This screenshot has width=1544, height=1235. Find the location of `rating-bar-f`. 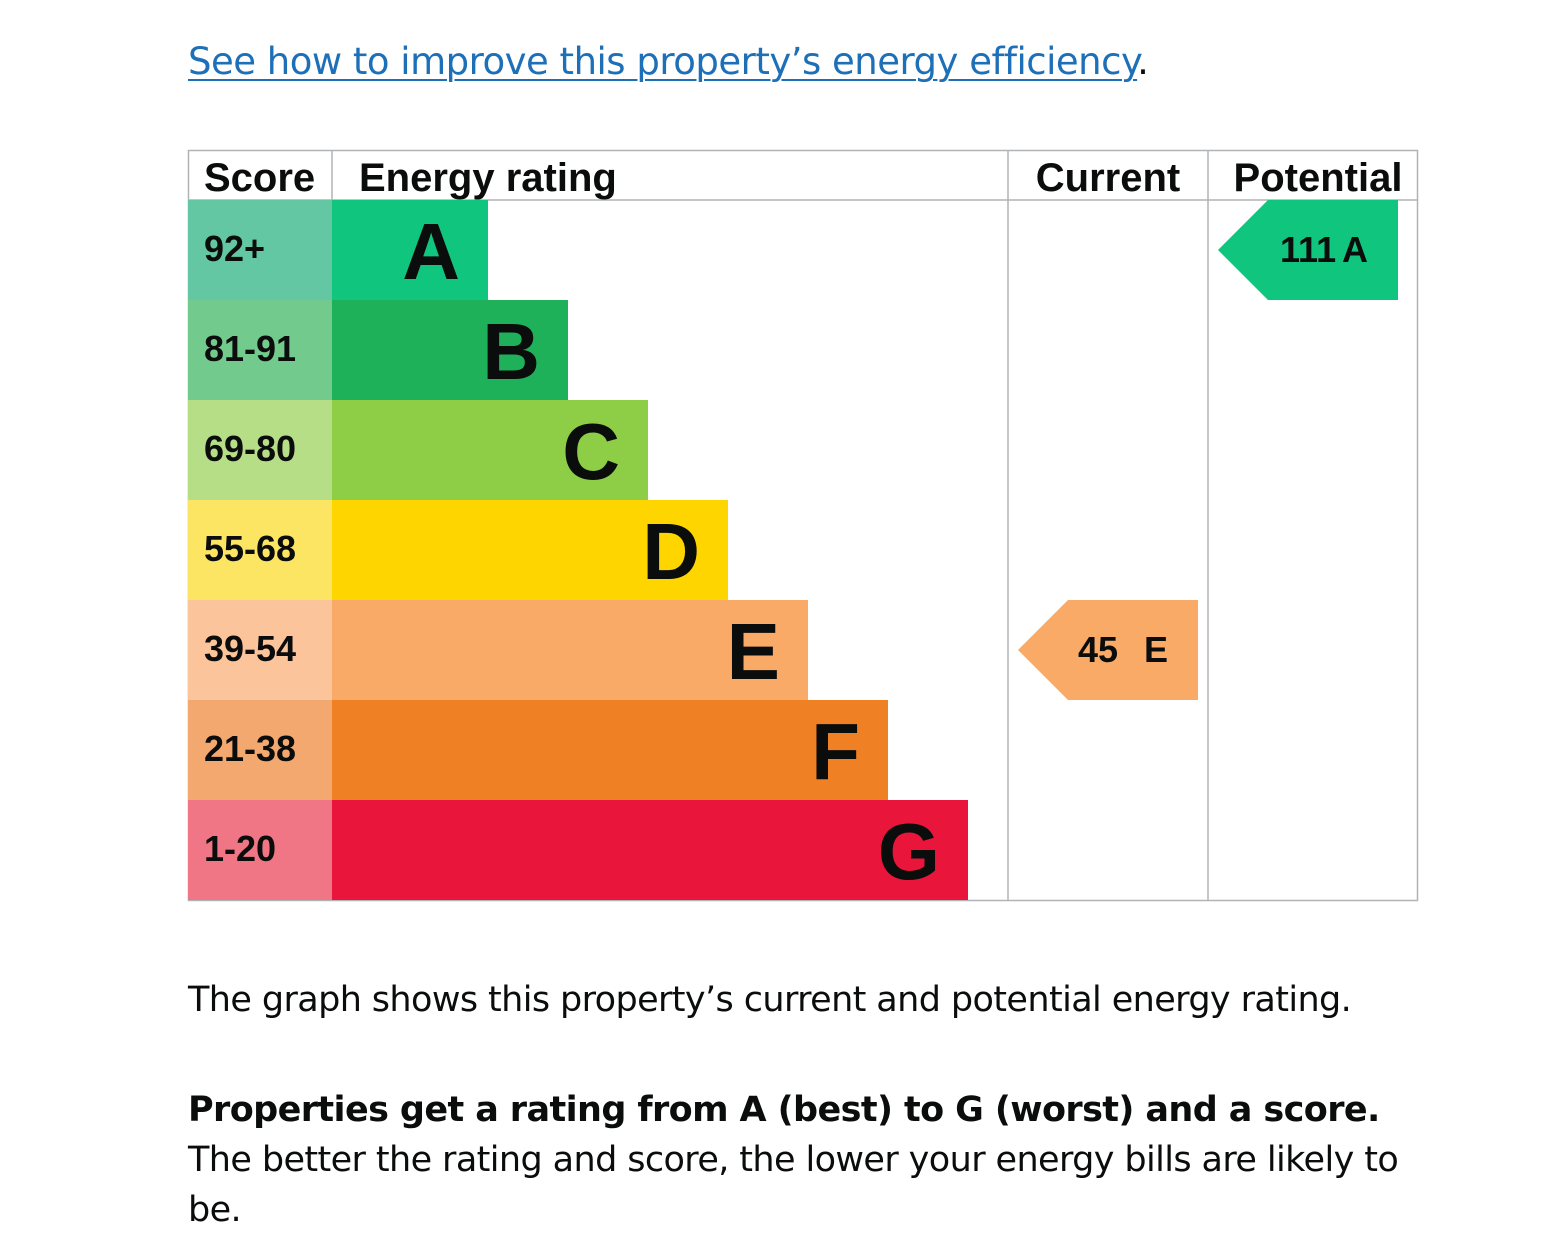

rating-bar-f is located at coordinates (610, 750).